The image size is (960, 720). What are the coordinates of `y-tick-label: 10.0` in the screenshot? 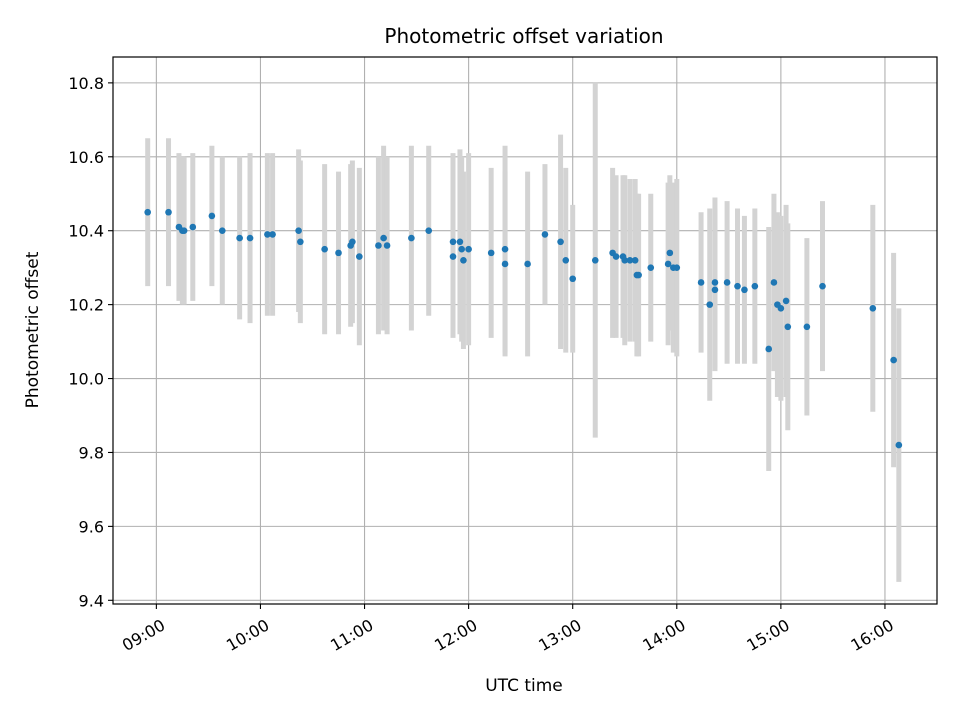 It's located at (86, 379).